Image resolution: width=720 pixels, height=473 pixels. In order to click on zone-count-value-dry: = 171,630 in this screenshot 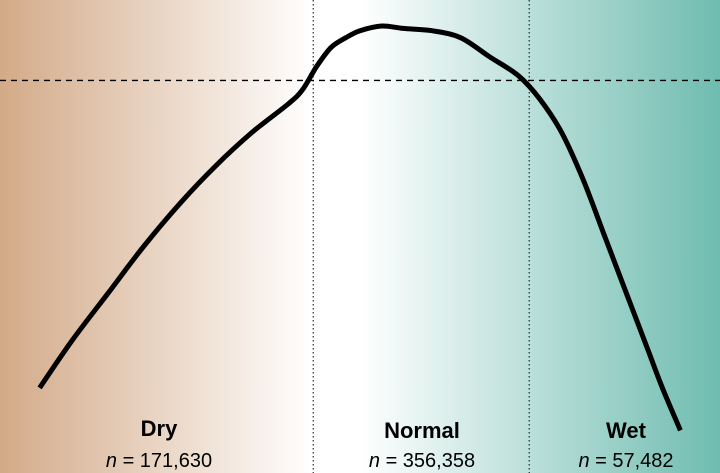, I will do `click(164, 461)`.